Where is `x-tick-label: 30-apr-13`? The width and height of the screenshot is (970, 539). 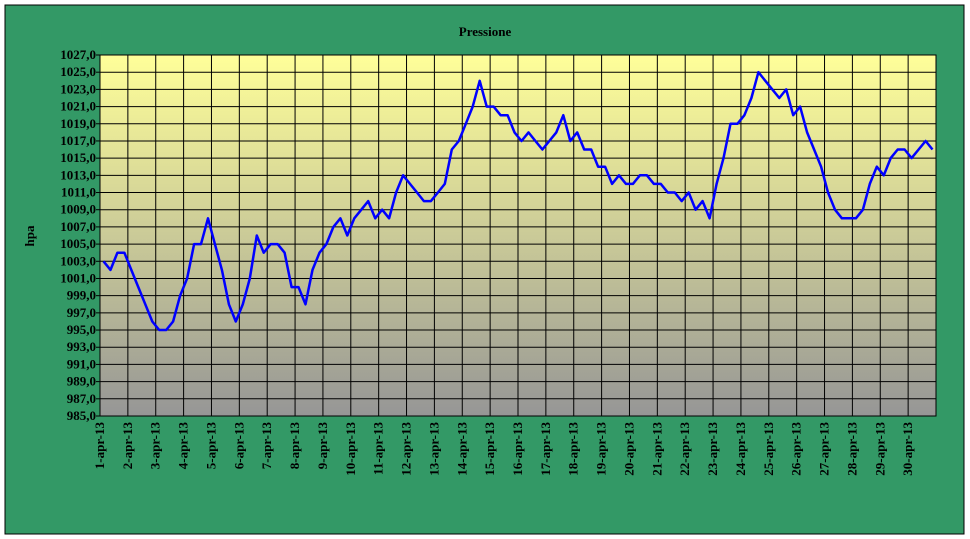 x-tick-label: 30-apr-13 is located at coordinates (907, 449).